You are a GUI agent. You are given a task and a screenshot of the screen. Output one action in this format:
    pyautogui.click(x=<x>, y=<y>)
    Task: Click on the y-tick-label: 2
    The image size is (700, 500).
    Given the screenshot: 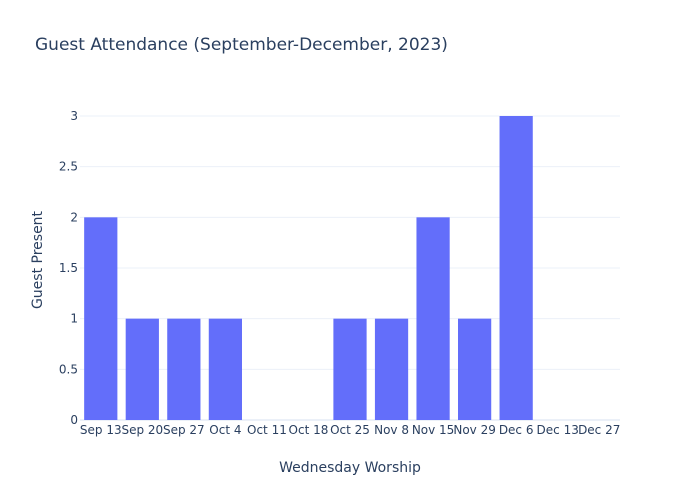 What is the action you would take?
    pyautogui.click(x=74, y=217)
    